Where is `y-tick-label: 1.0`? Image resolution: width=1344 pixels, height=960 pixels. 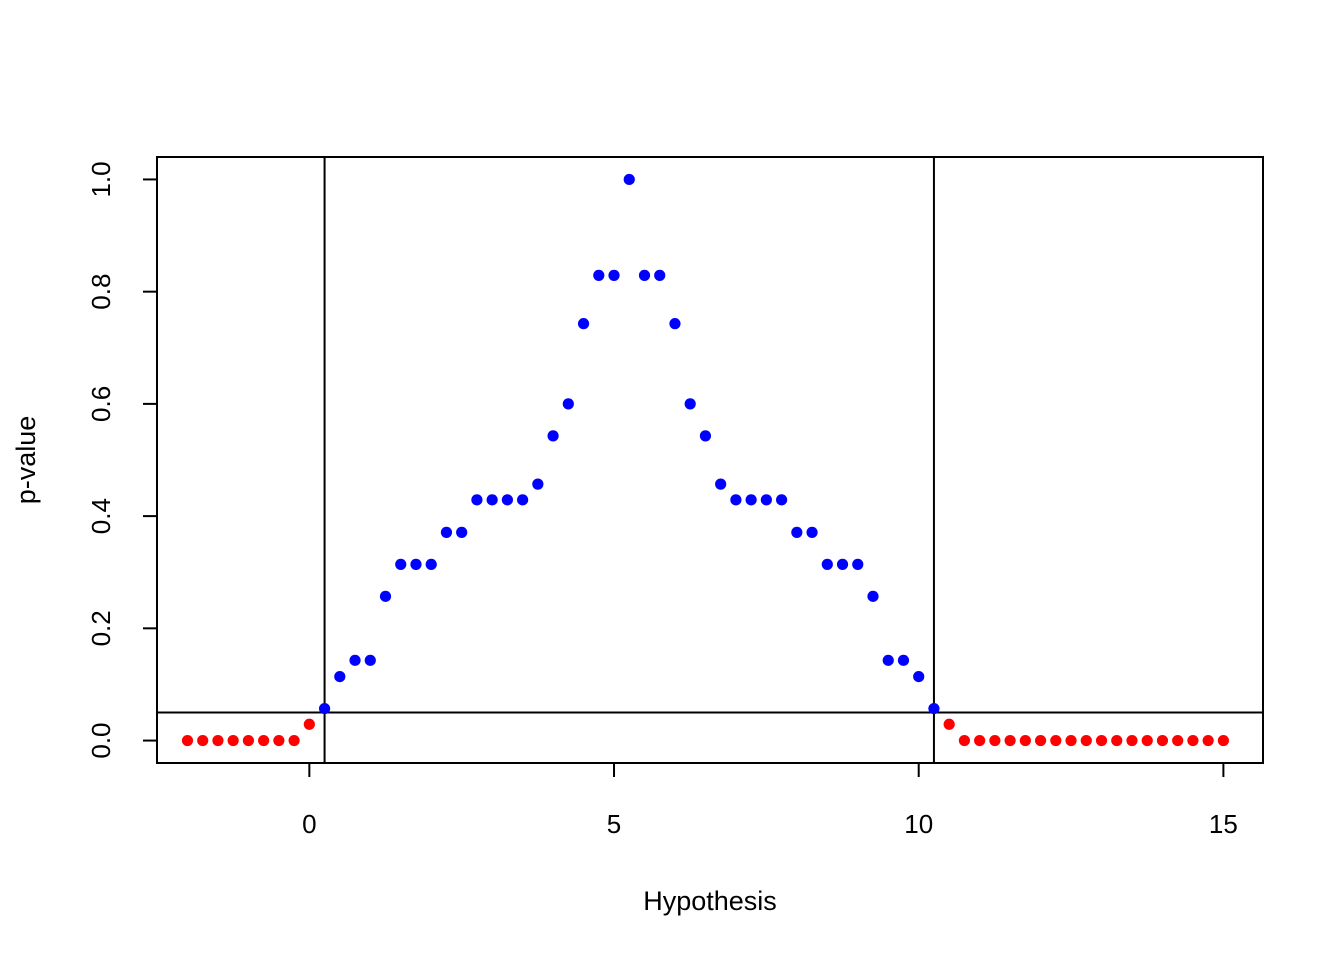 y-tick-label: 1.0 is located at coordinates (101, 179).